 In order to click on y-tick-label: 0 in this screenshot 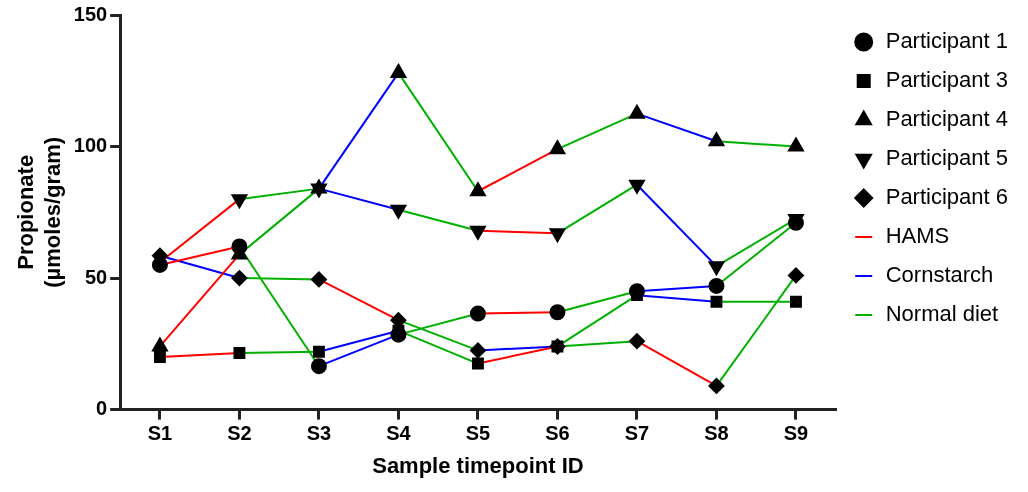, I will do `click(102, 408)`.